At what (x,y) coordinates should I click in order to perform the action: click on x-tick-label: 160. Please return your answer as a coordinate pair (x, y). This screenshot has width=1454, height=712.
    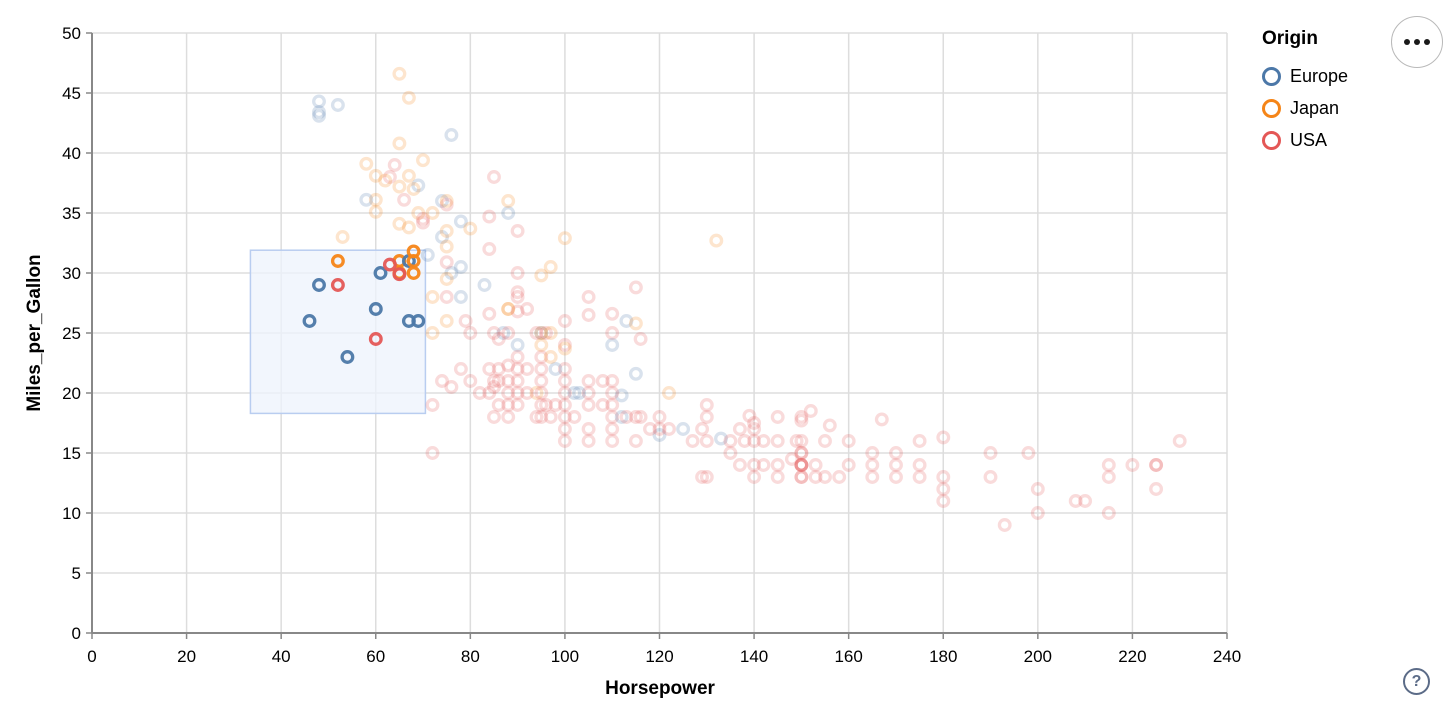
    Looking at the image, I should click on (848, 656).